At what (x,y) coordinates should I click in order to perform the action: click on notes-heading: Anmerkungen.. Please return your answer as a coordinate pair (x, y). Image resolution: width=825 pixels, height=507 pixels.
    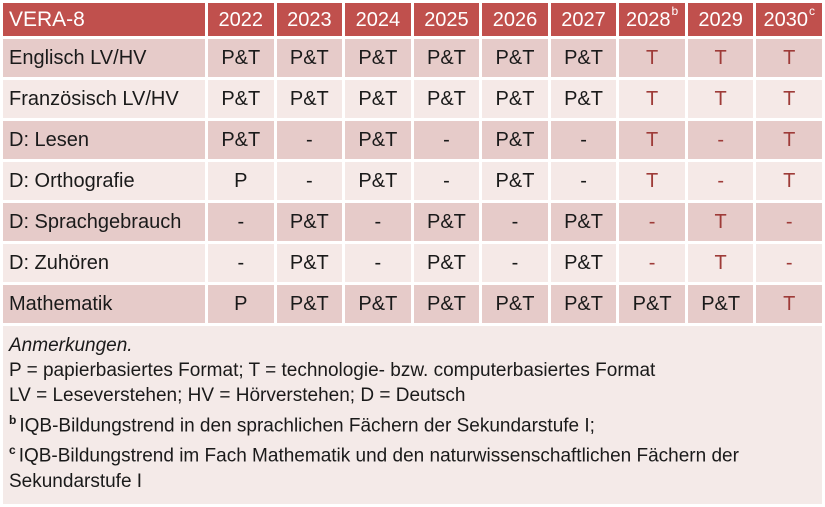
    Looking at the image, I should click on (71, 345).